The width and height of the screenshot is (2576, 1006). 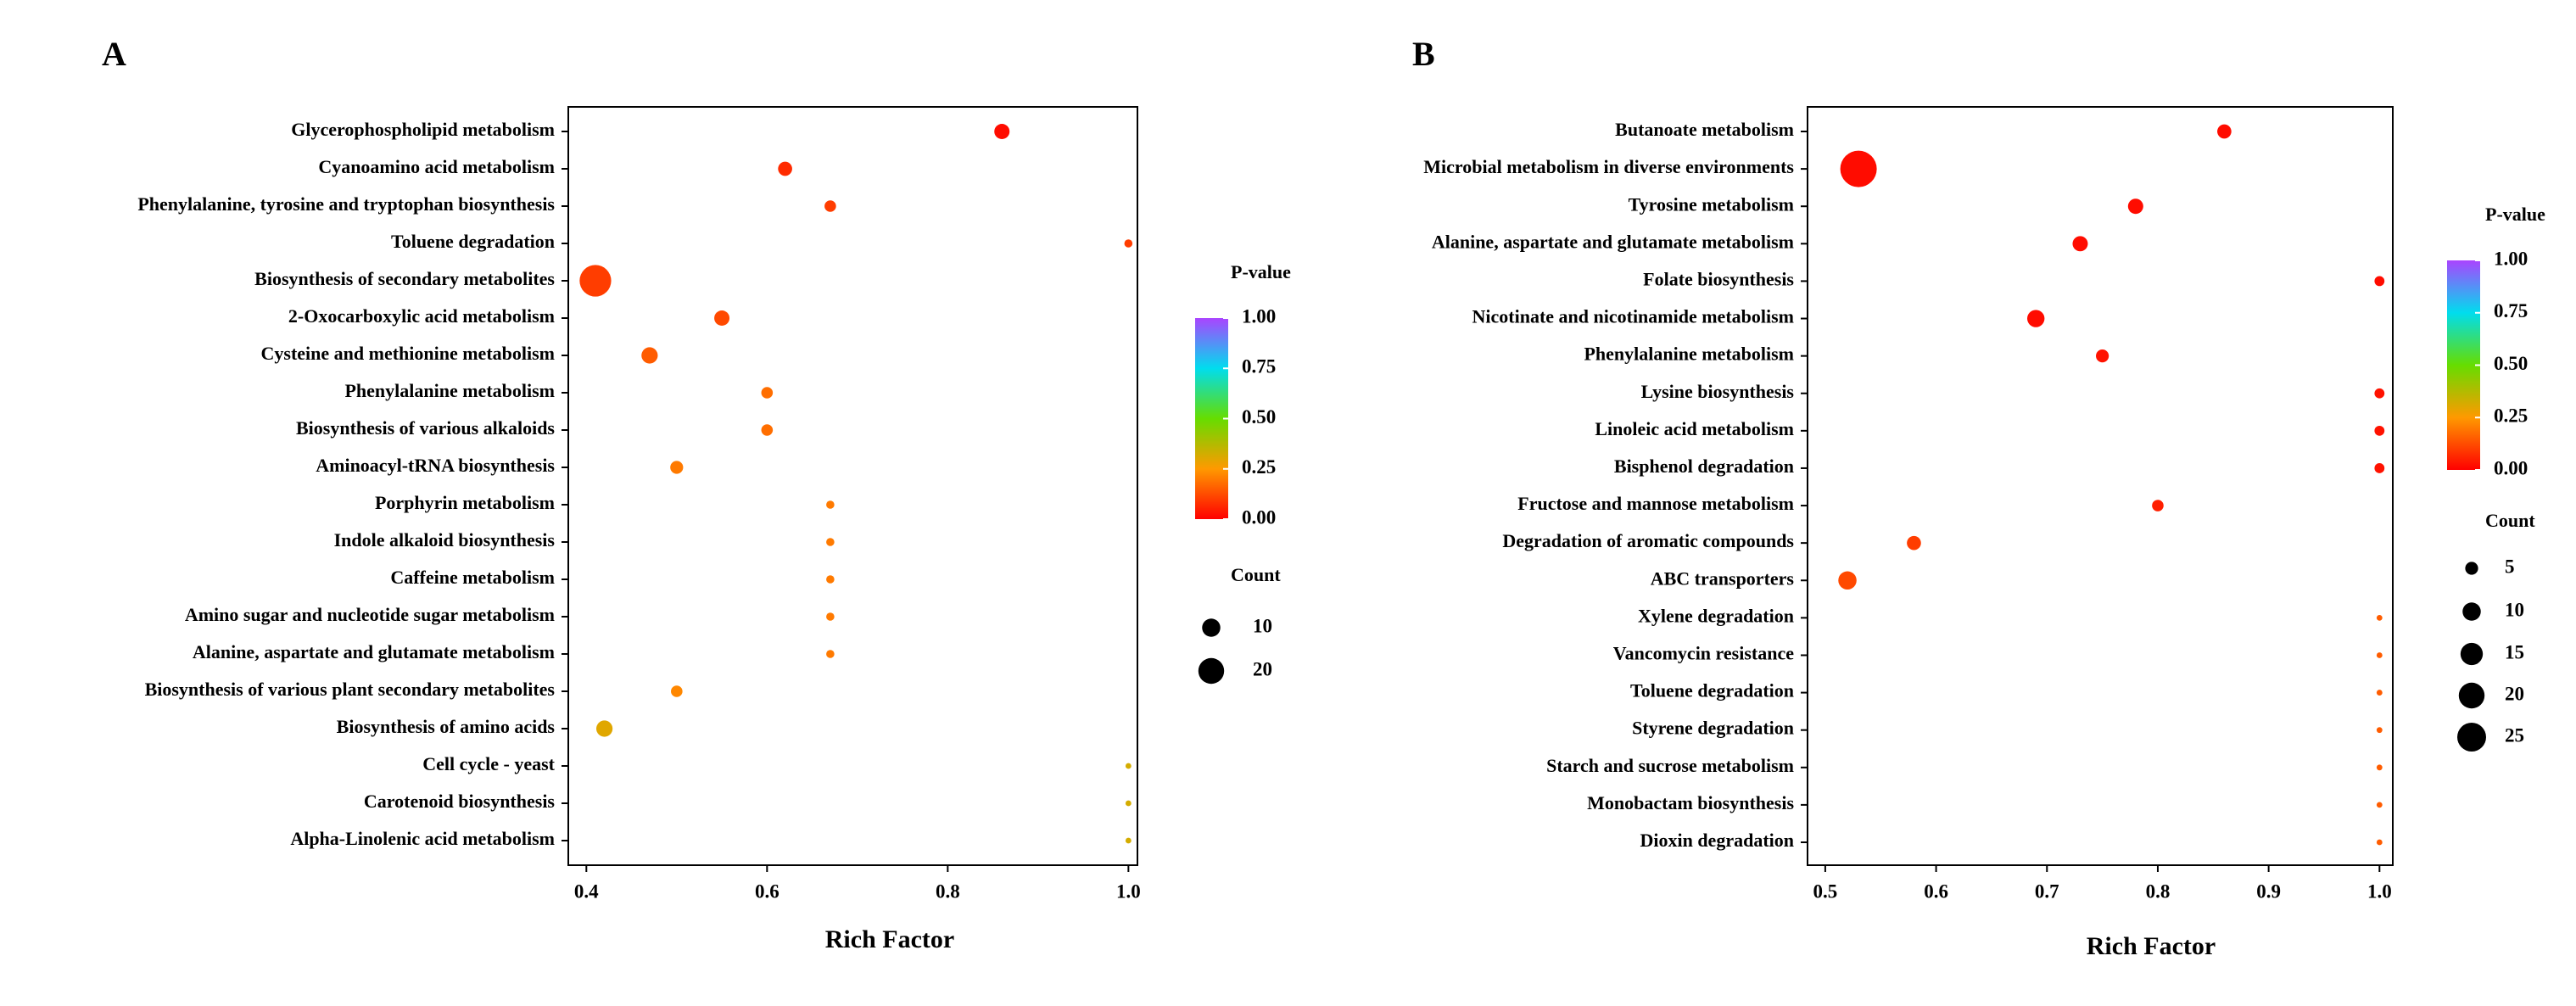 What do you see at coordinates (1716, 615) in the screenshot?
I see `y-tick-label: Xylene degradation` at bounding box center [1716, 615].